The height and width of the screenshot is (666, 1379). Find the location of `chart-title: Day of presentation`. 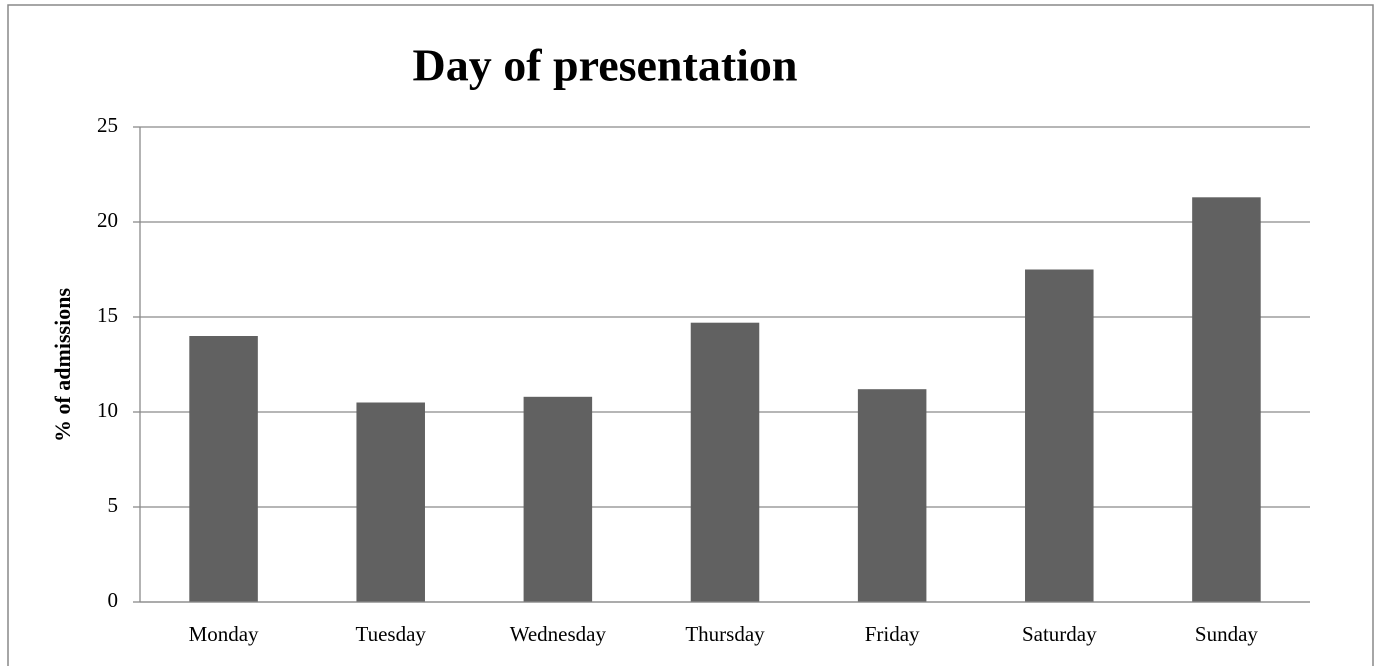

chart-title: Day of presentation is located at coordinates (604, 65).